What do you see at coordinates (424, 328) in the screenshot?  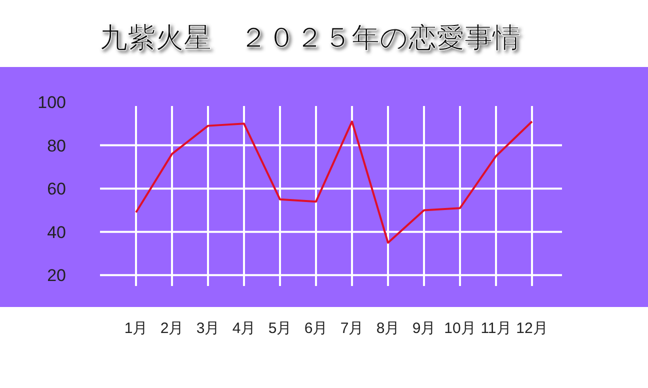 I see `xtick: 9月` at bounding box center [424, 328].